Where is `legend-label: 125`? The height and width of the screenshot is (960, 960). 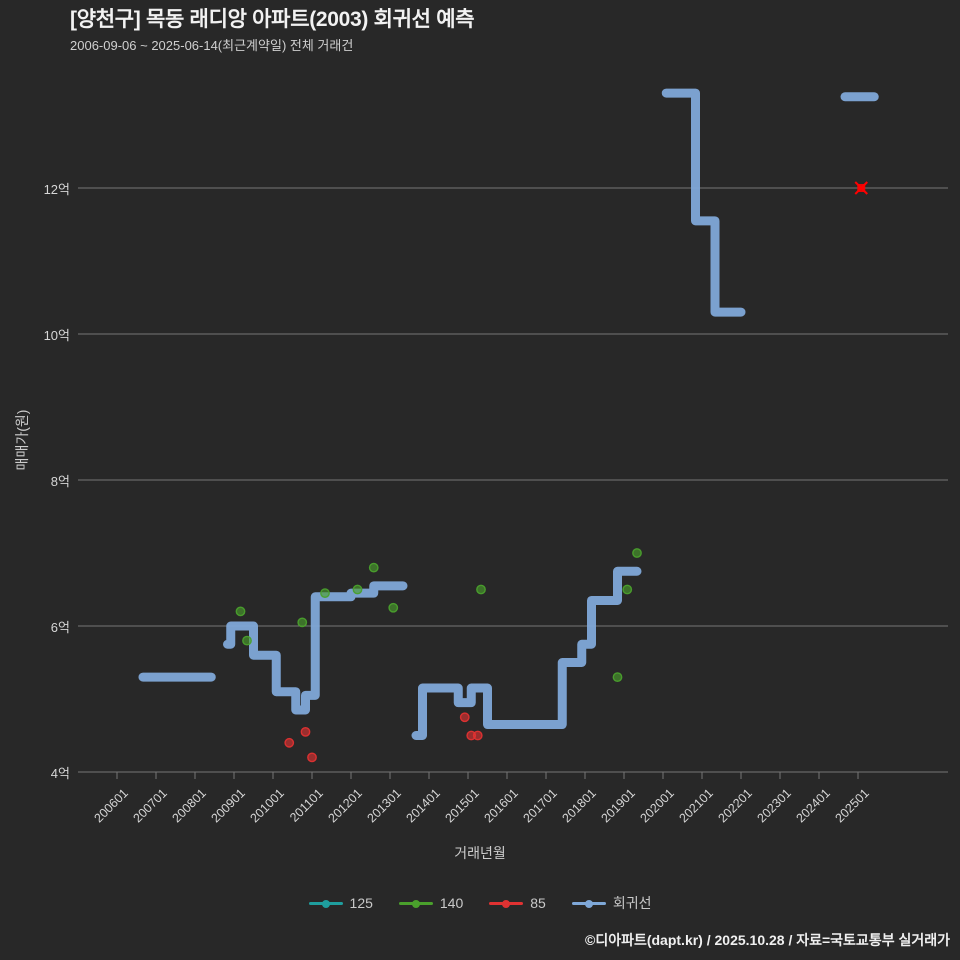
legend-label: 125 is located at coordinates (361, 903).